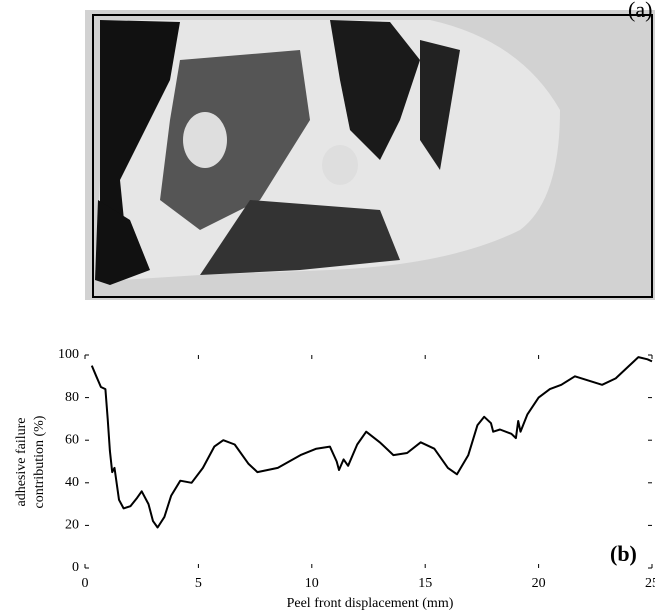  I want to click on x-tick-label: 20, so click(539, 583).